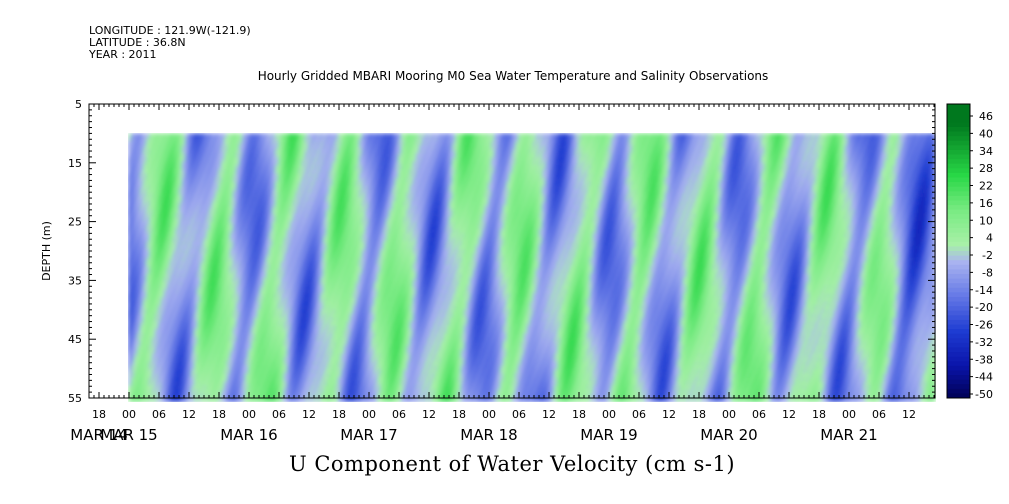 The image size is (1009, 504). I want to click on colorbar: 46 40 34 28 22 16 10 4 -2 -8 -14 -20 -26 -32 -38 -44 -50, so click(969, 252).